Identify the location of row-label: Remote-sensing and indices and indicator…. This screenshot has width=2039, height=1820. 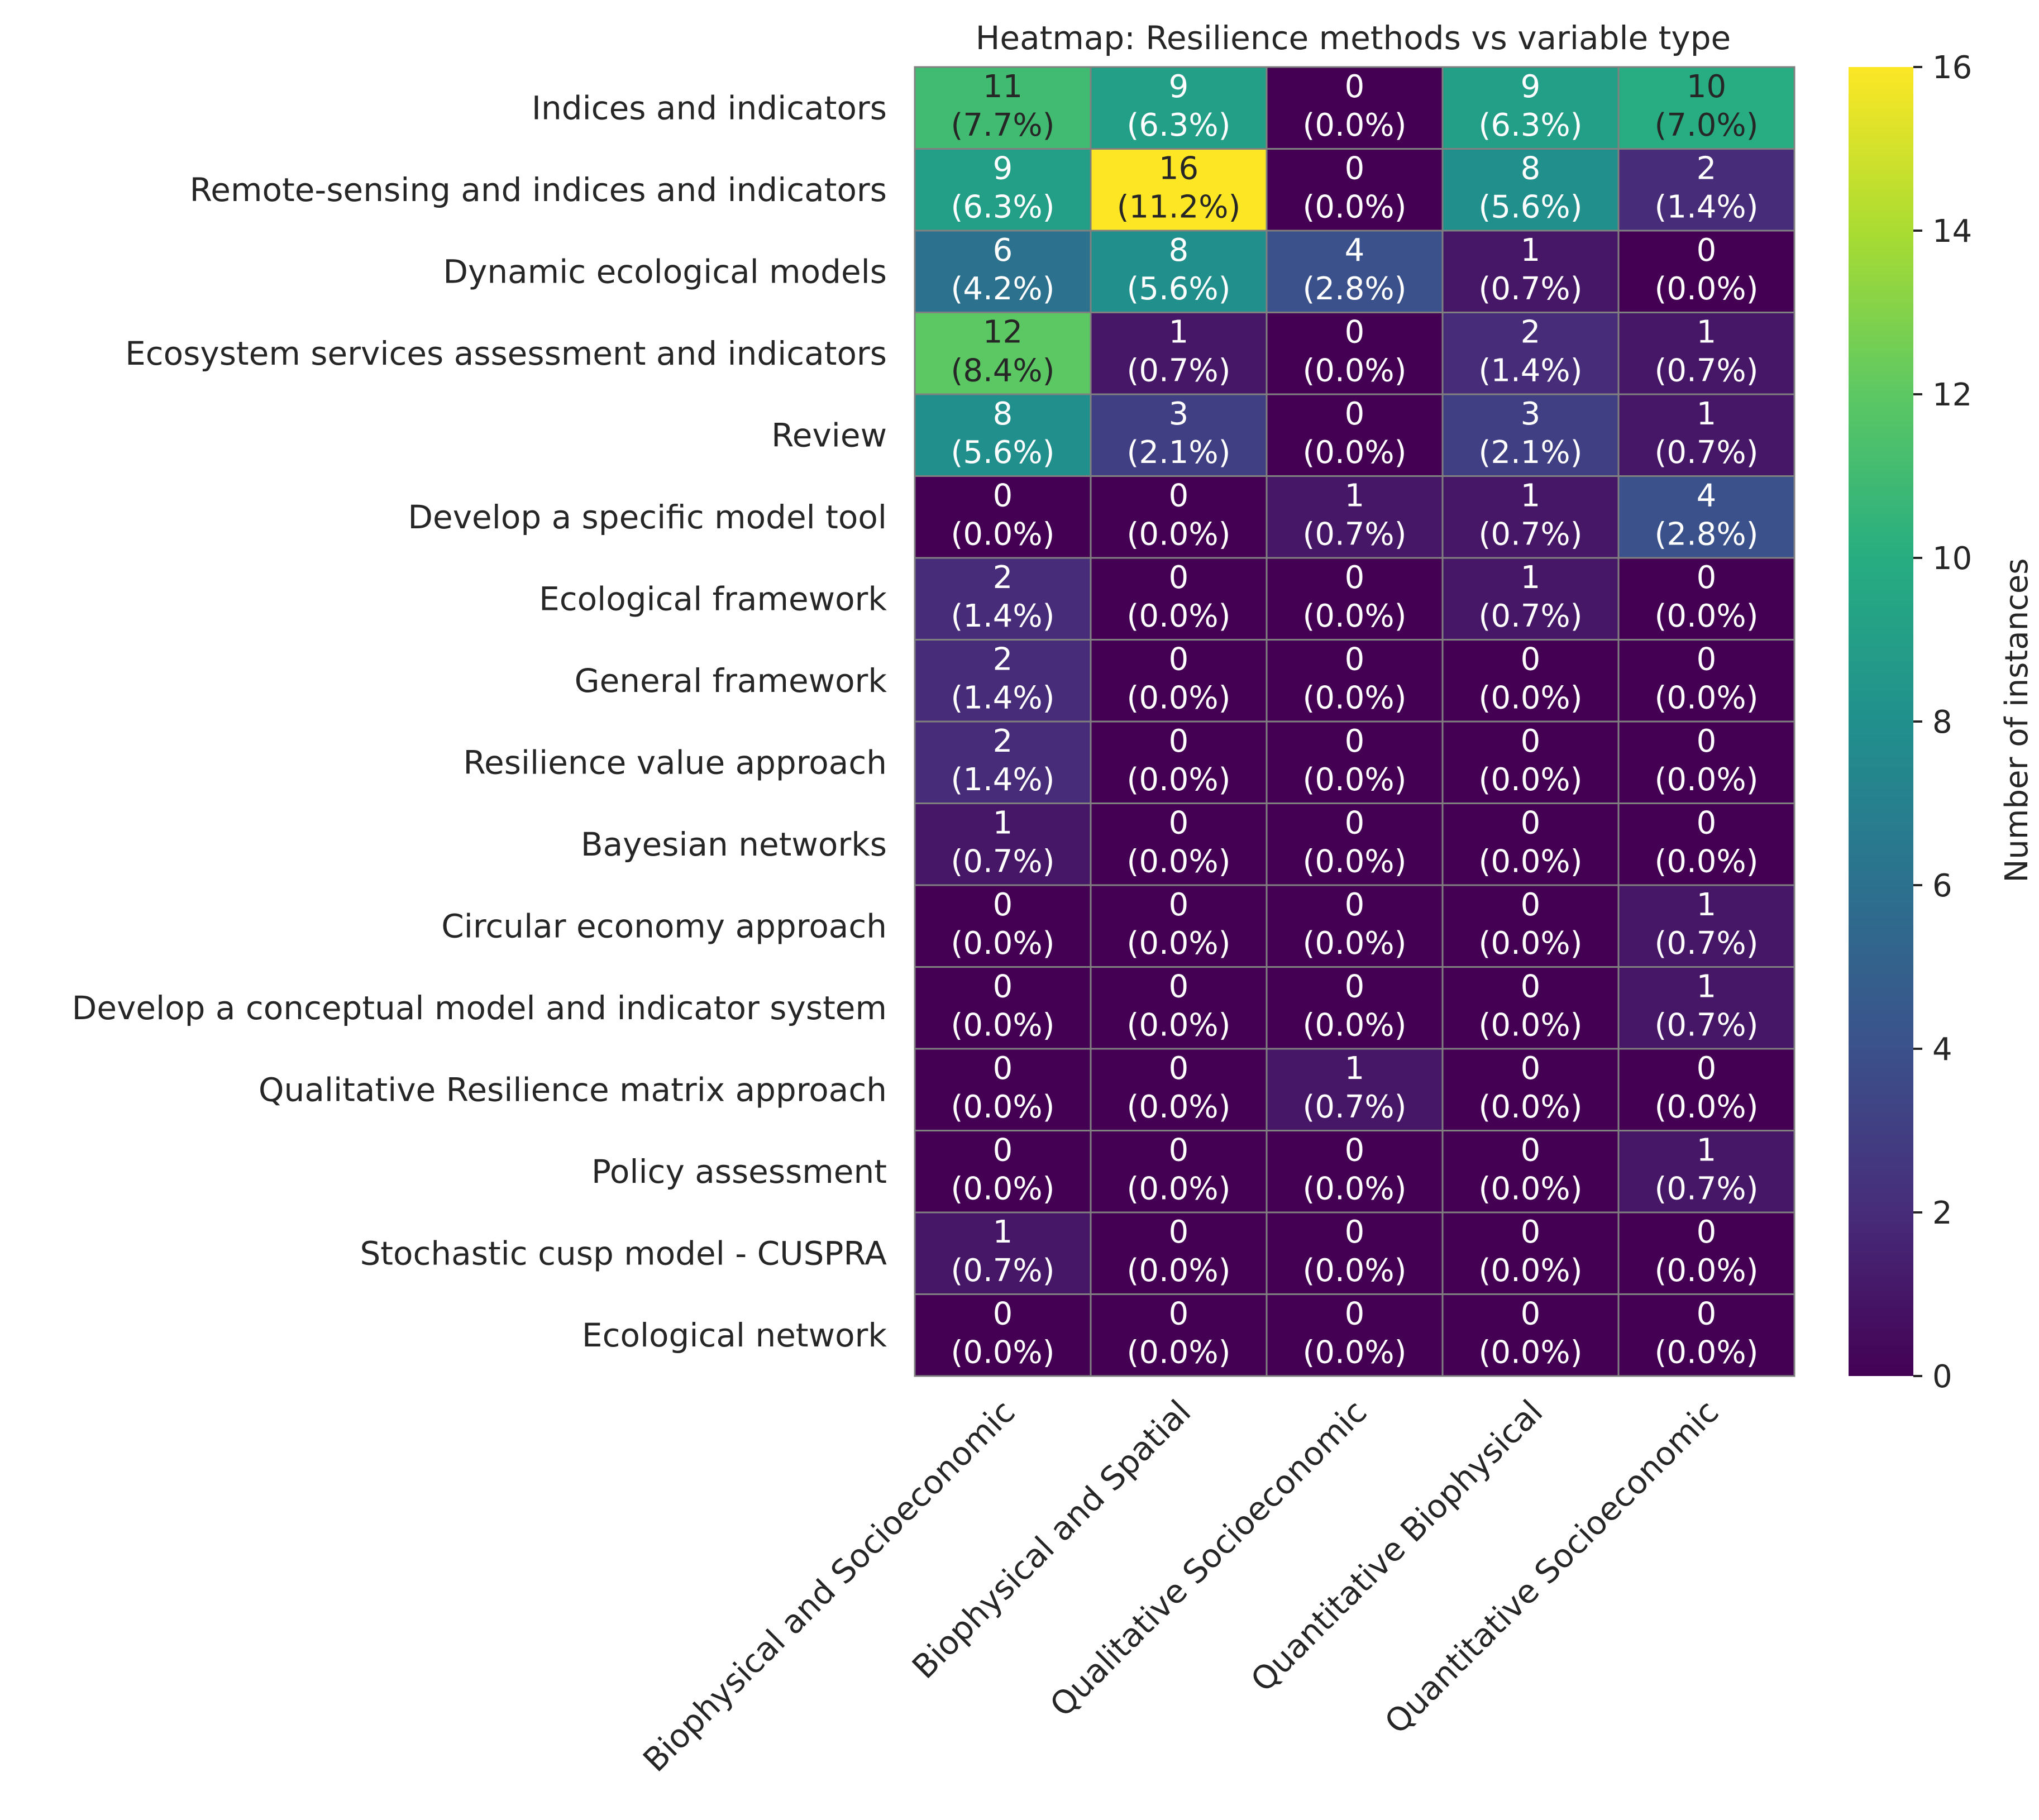
(538, 190).